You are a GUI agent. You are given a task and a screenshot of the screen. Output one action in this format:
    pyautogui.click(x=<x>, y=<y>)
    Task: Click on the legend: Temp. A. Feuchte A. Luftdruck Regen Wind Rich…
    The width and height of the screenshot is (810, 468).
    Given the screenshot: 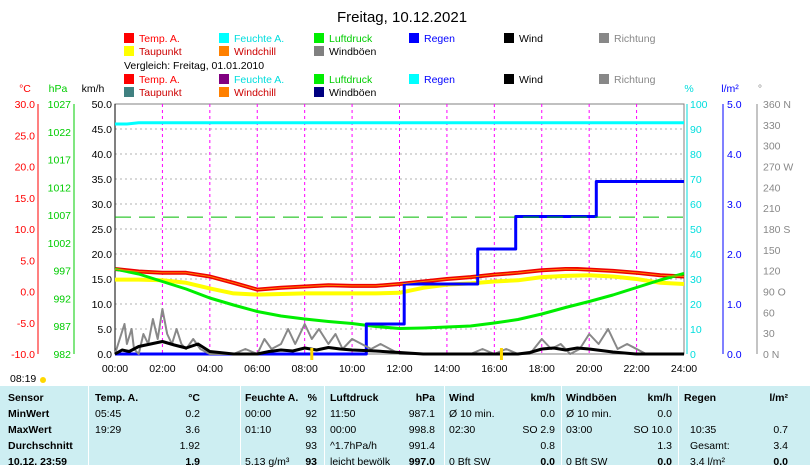 What is the action you would take?
    pyautogui.click(x=390, y=66)
    